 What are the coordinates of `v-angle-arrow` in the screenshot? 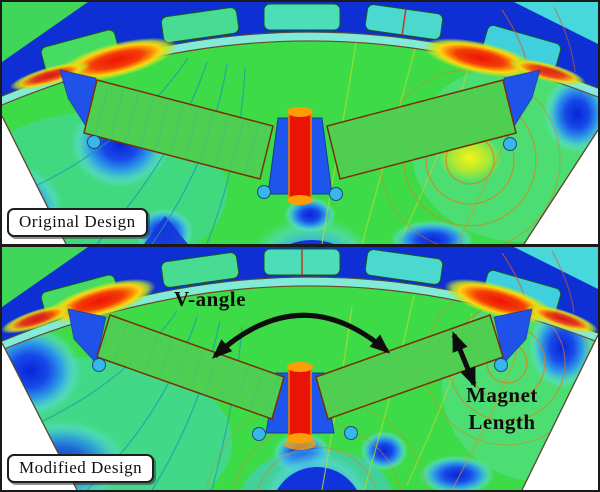 It's located at (301, 335).